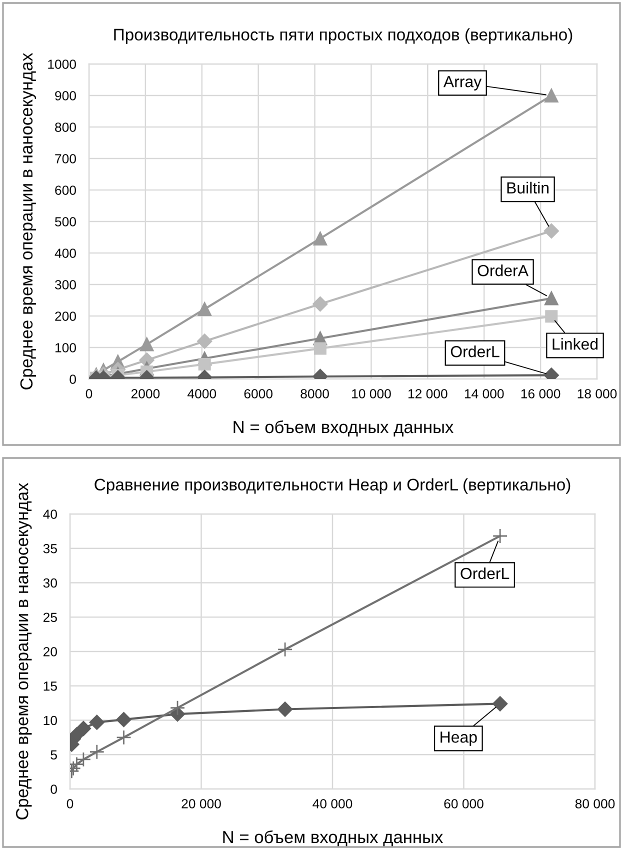 This screenshot has height=850, width=623. I want to click on y-tick-label: 700, so click(65, 159).